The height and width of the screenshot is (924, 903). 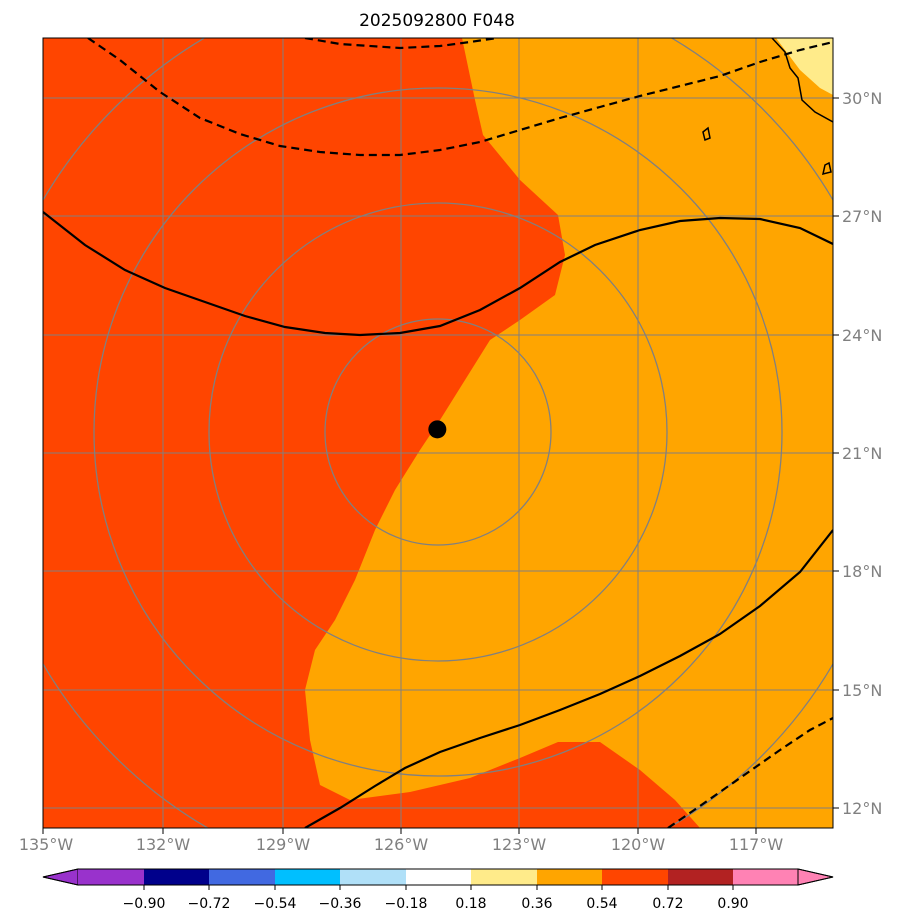 I want to click on colorbar-extend-high, so click(x=815, y=877).